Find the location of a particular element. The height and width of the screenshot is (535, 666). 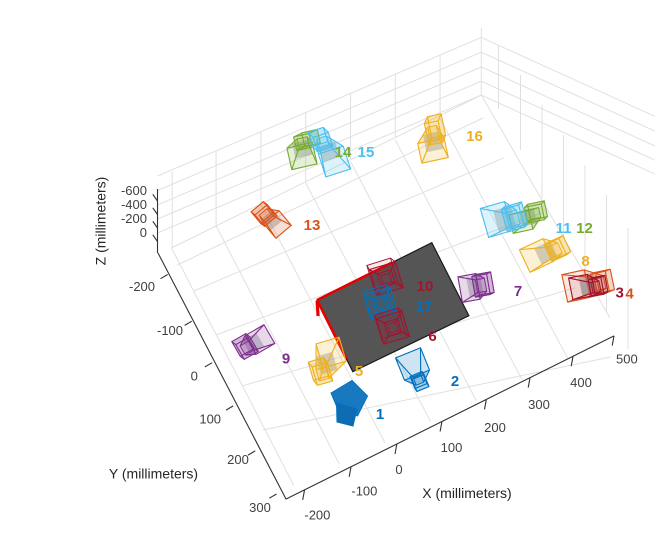

svg-text: 13 is located at coordinates (312, 225).